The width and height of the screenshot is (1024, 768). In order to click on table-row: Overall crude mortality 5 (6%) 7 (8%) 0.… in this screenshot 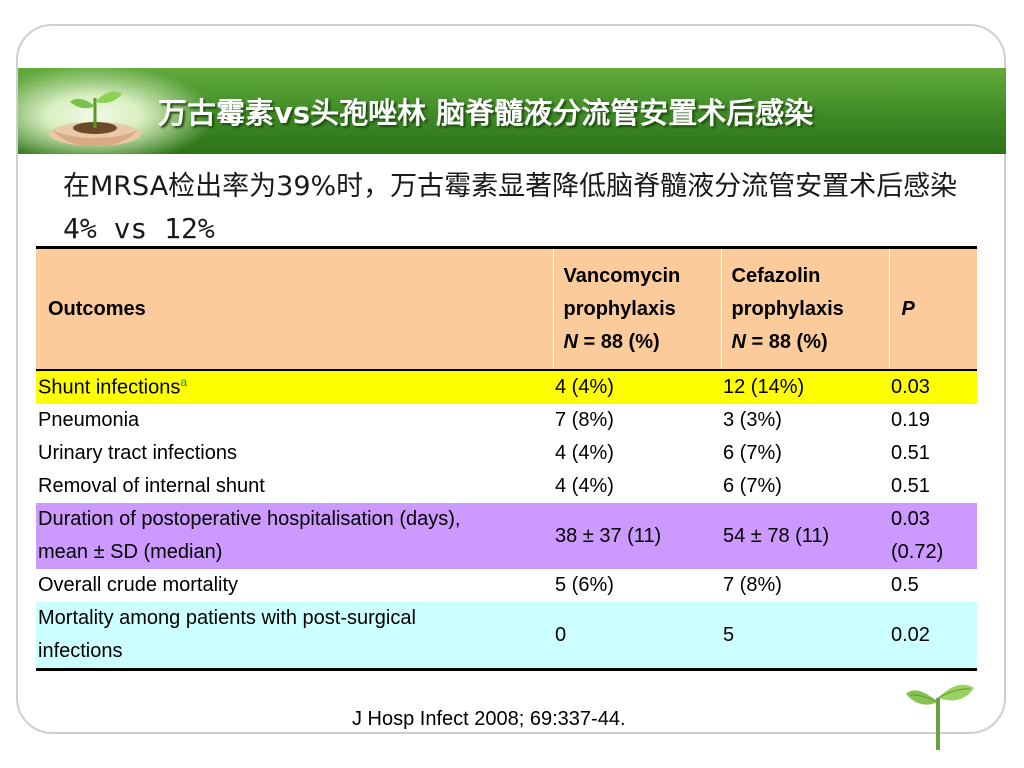, I will do `click(506, 585)`.